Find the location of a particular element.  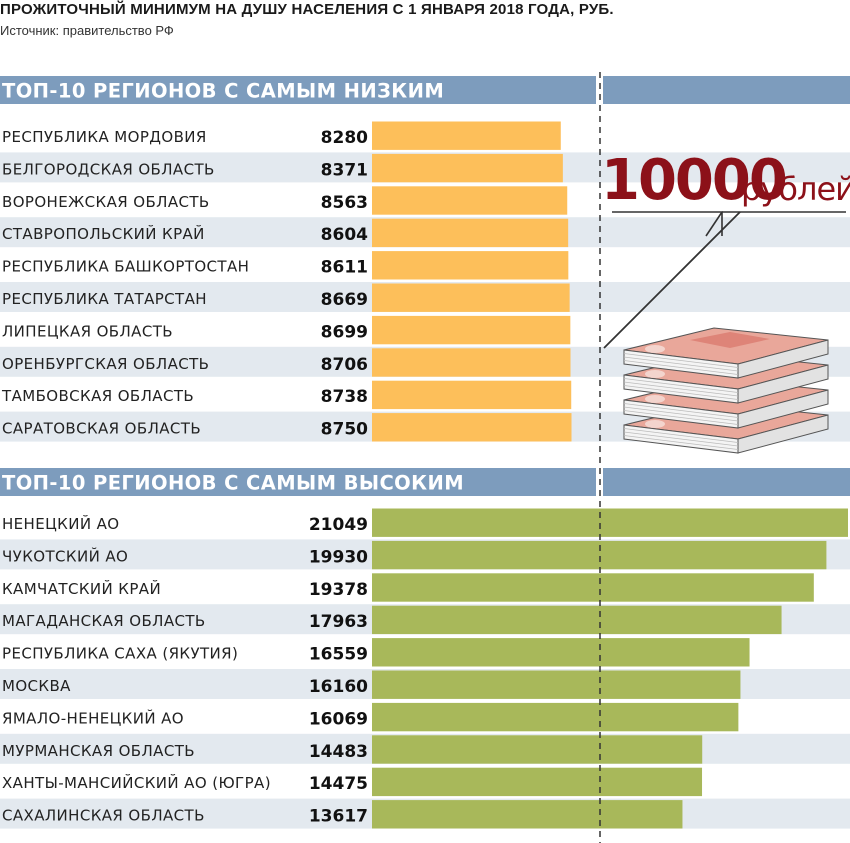

value-label: 19930 is located at coordinates (338, 557).